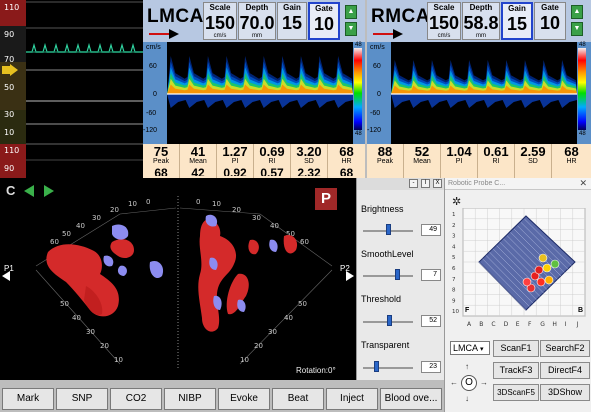 The width and height of the screenshot is (591, 412). What do you see at coordinates (425, 183) in the screenshot?
I see `restore-button: I` at bounding box center [425, 183].